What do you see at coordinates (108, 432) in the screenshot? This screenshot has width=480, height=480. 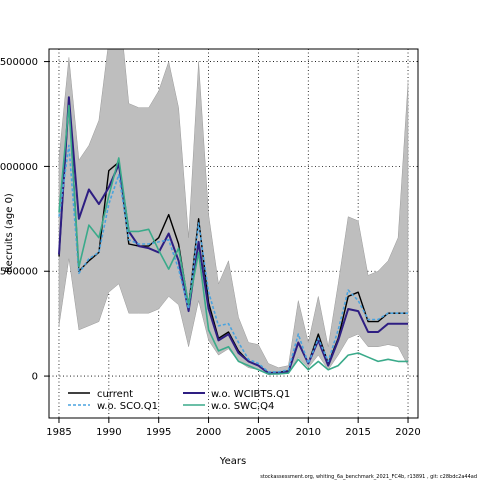 I see `x-tick-label-1: 1990` at bounding box center [108, 432].